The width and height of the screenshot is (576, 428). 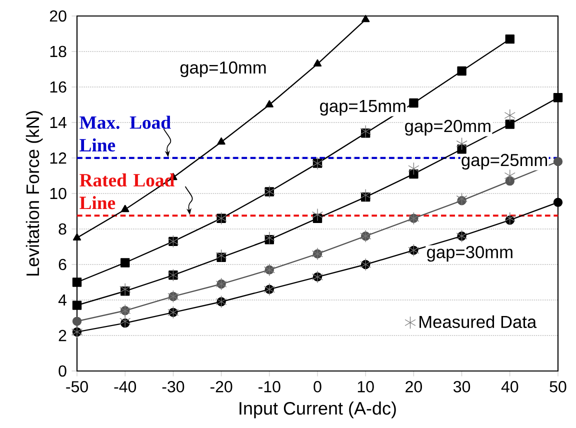 I want to click on series-label: gap=10mm, so click(x=223, y=69).